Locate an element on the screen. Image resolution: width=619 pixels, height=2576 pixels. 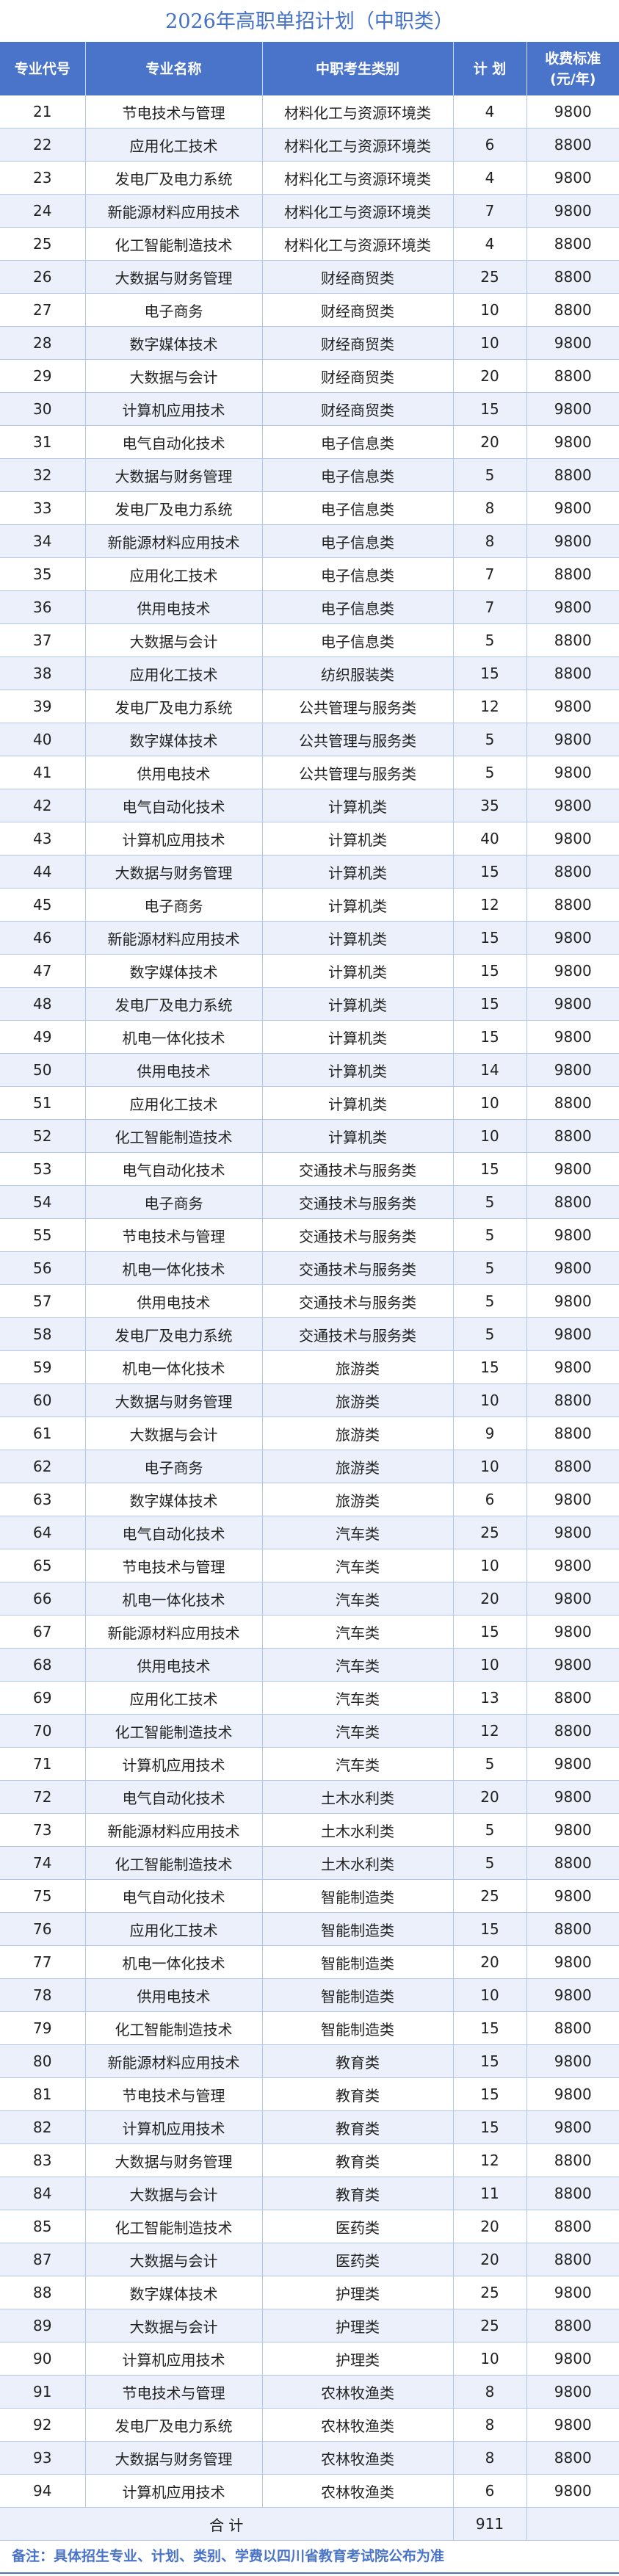
table-row: 59 机电一体化技术 旅游类 15 9800 is located at coordinates (309, 1367).